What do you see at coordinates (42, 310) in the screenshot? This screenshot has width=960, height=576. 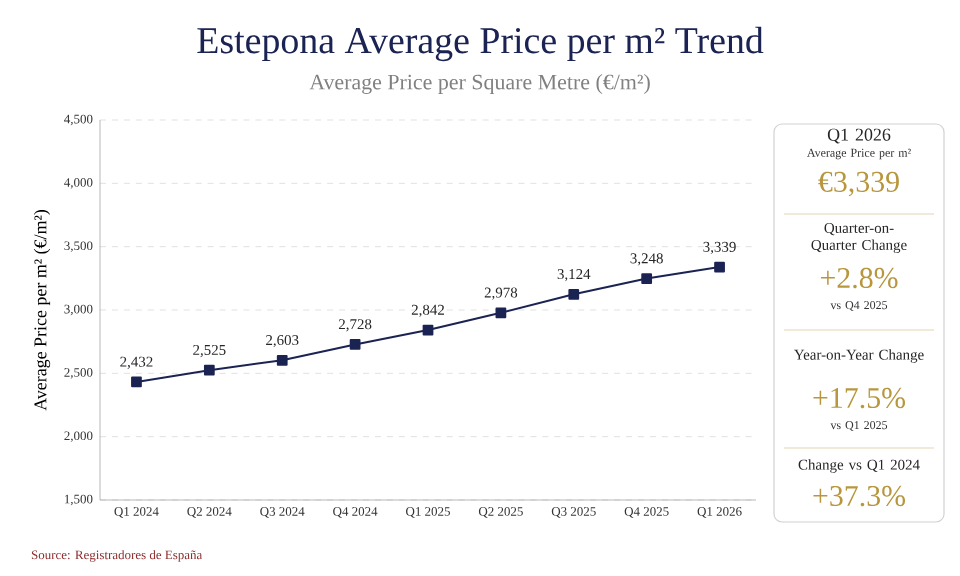 I see `y-axis-title: Average Price per m² (€/m²)` at bounding box center [42, 310].